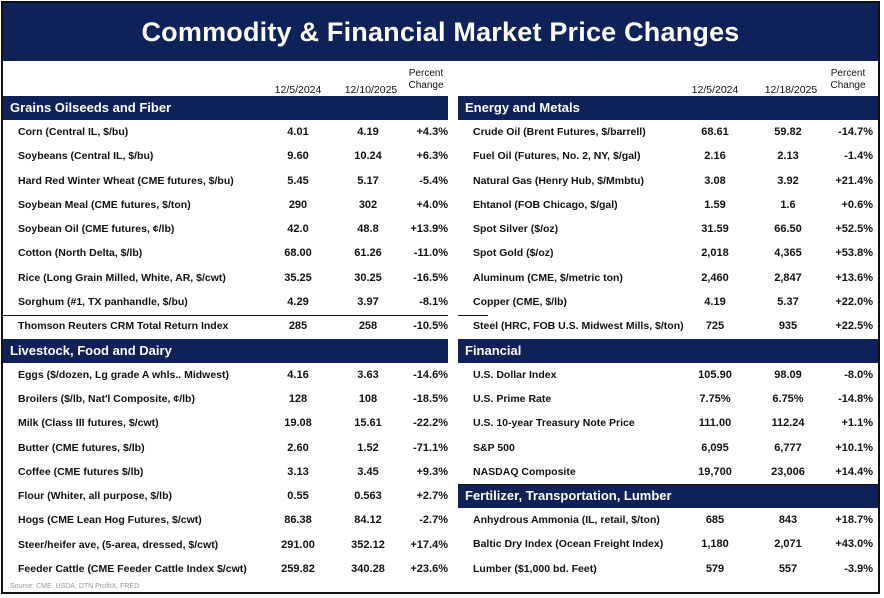  What do you see at coordinates (430, 374) in the screenshot?
I see `percent-change: -14.6%` at bounding box center [430, 374].